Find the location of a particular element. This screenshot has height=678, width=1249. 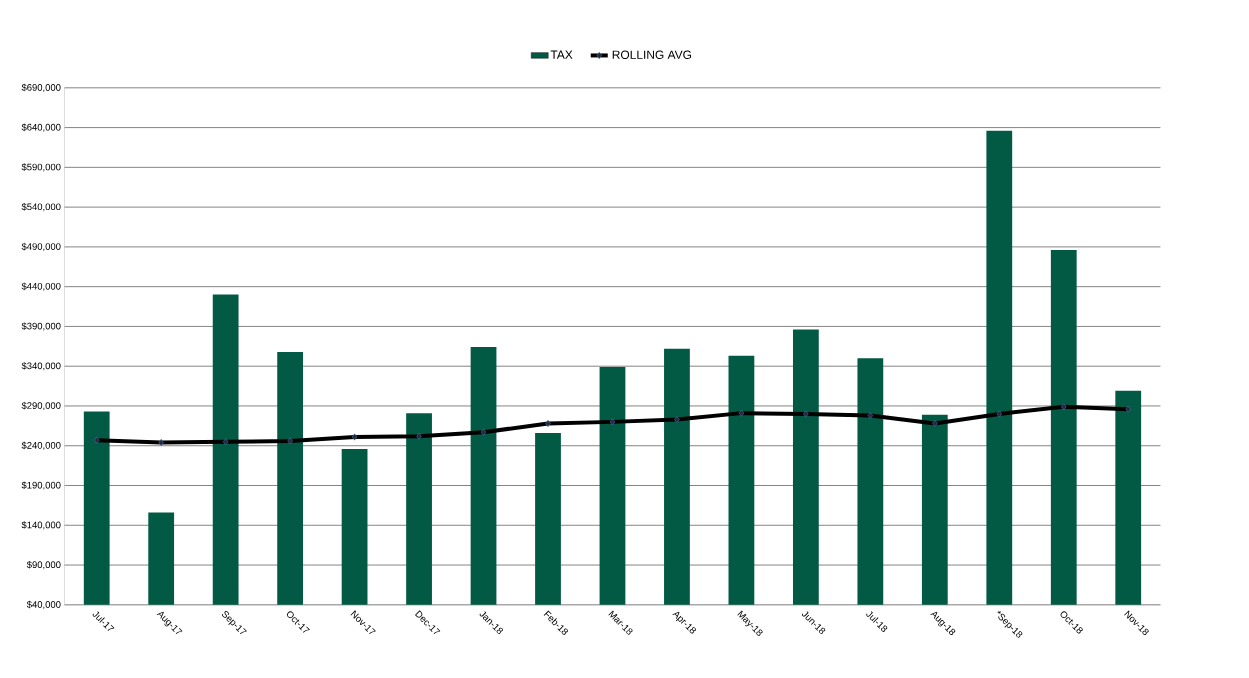

legend-label: TAX is located at coordinates (561, 54).